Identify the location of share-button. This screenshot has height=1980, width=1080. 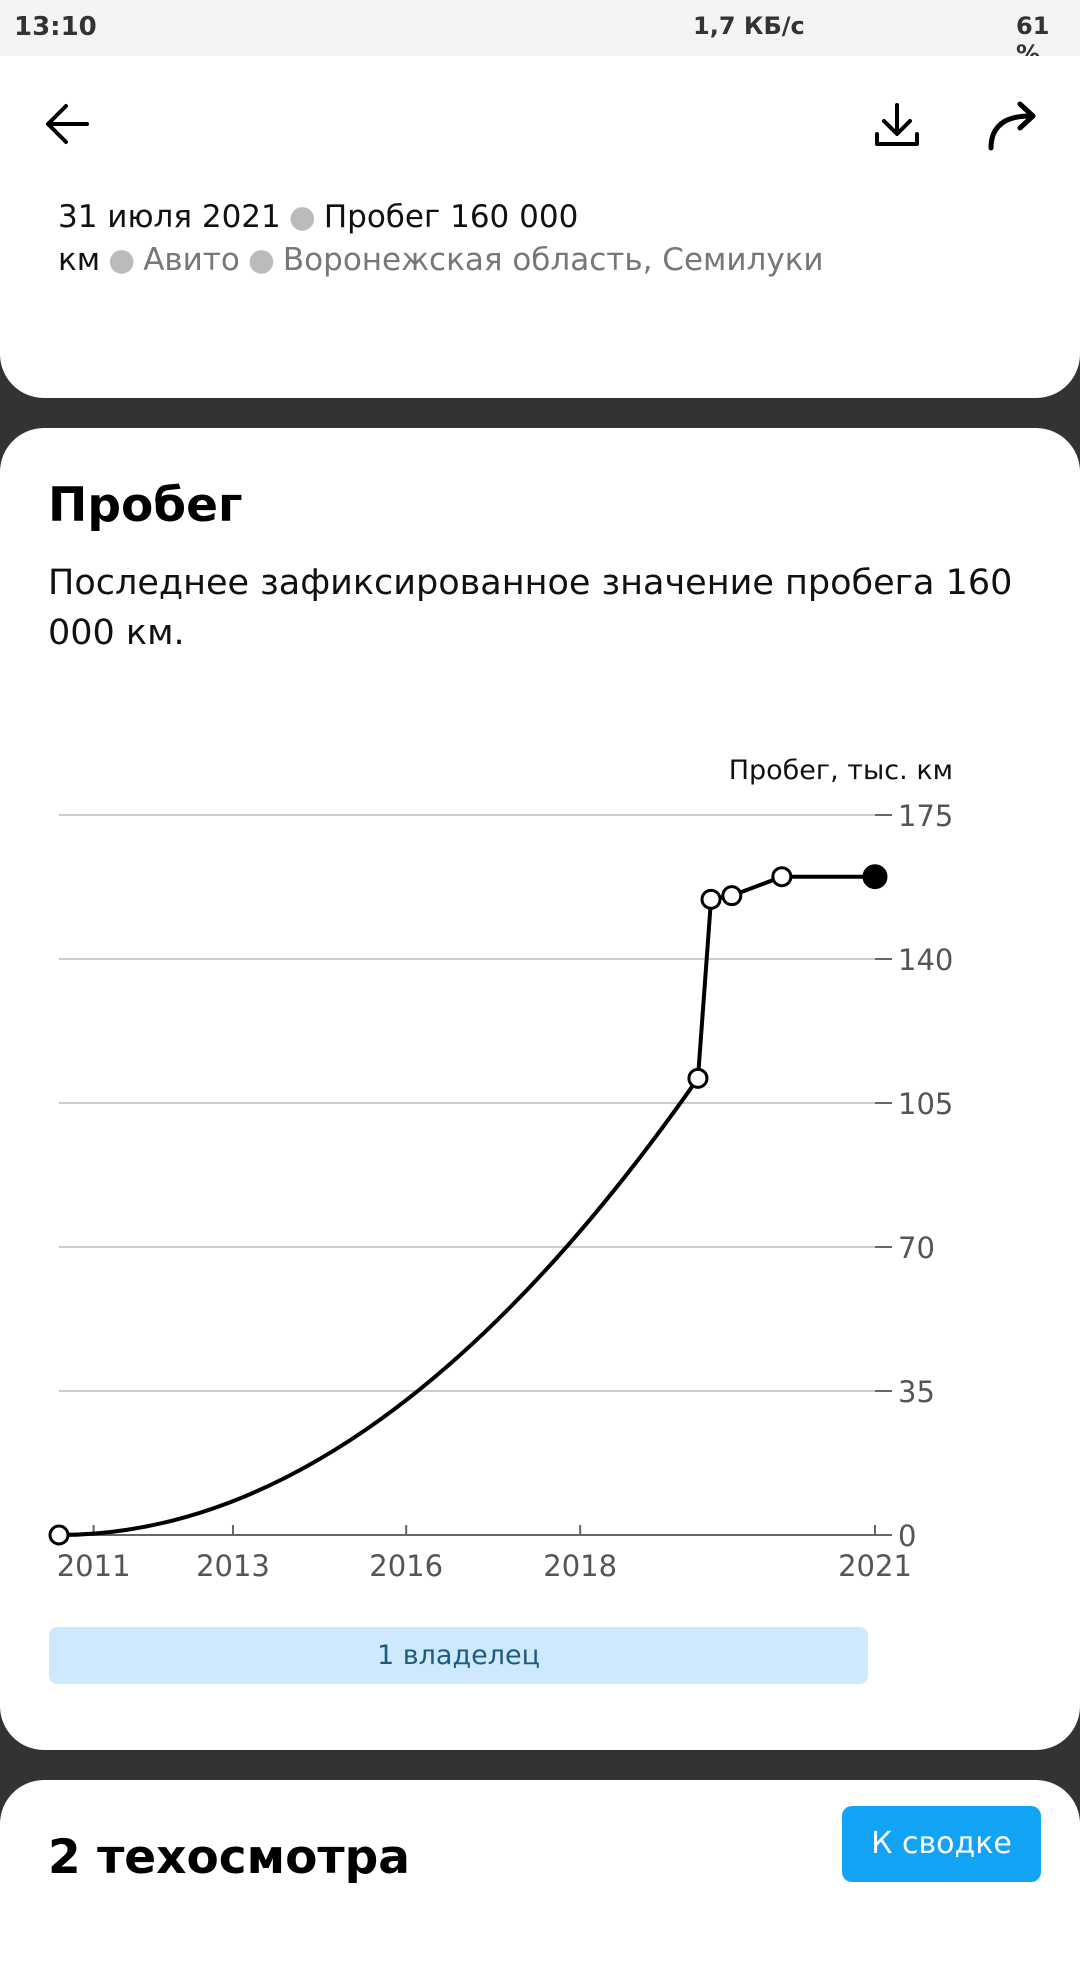
(1012, 126).